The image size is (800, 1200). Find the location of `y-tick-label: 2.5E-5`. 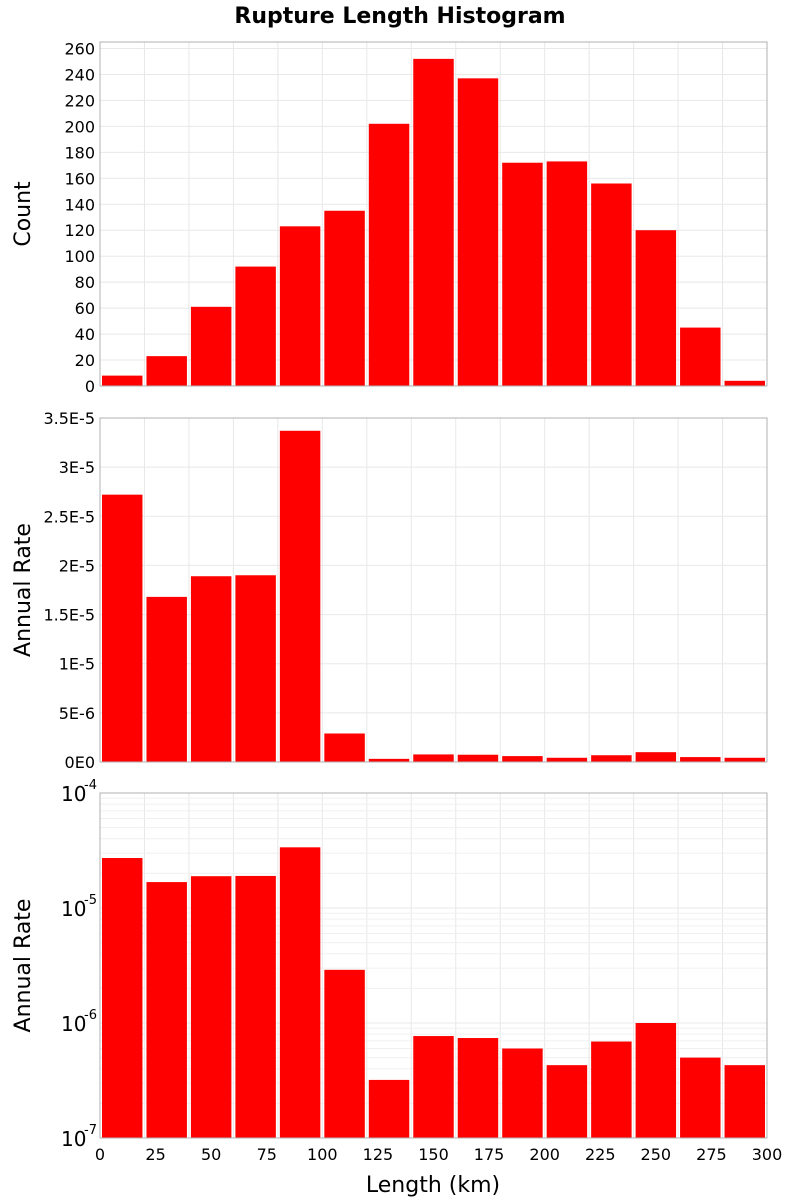

y-tick-label: 2.5E-5 is located at coordinates (69, 516).